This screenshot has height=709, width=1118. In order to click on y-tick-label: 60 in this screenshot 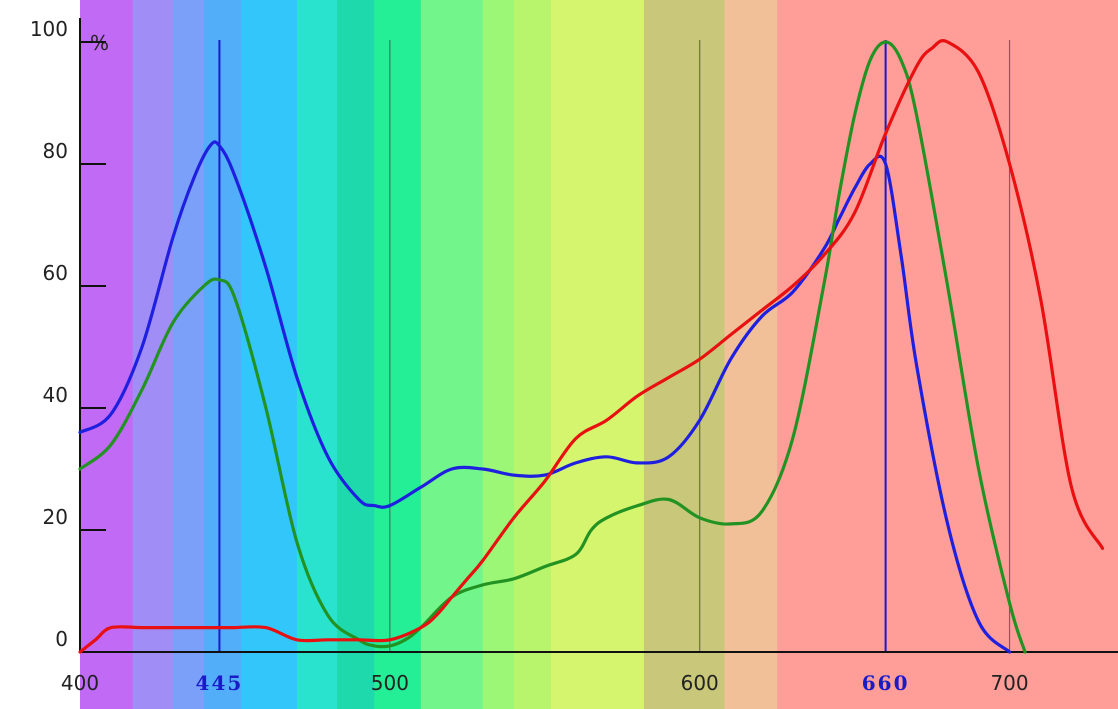, I will do `click(55, 273)`.